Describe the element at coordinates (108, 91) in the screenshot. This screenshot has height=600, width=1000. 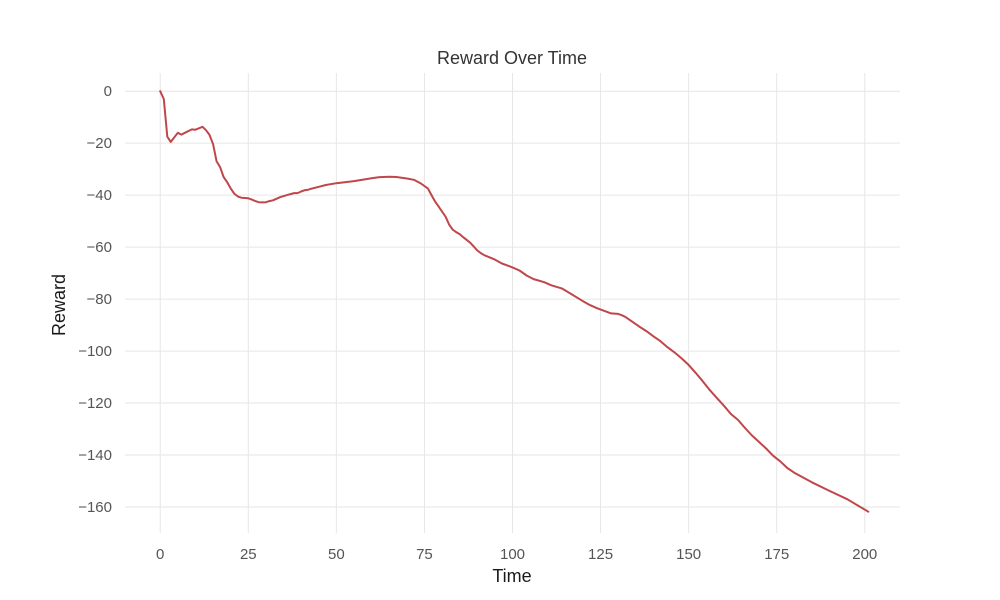
I see `y-tick-label: 0` at that location.